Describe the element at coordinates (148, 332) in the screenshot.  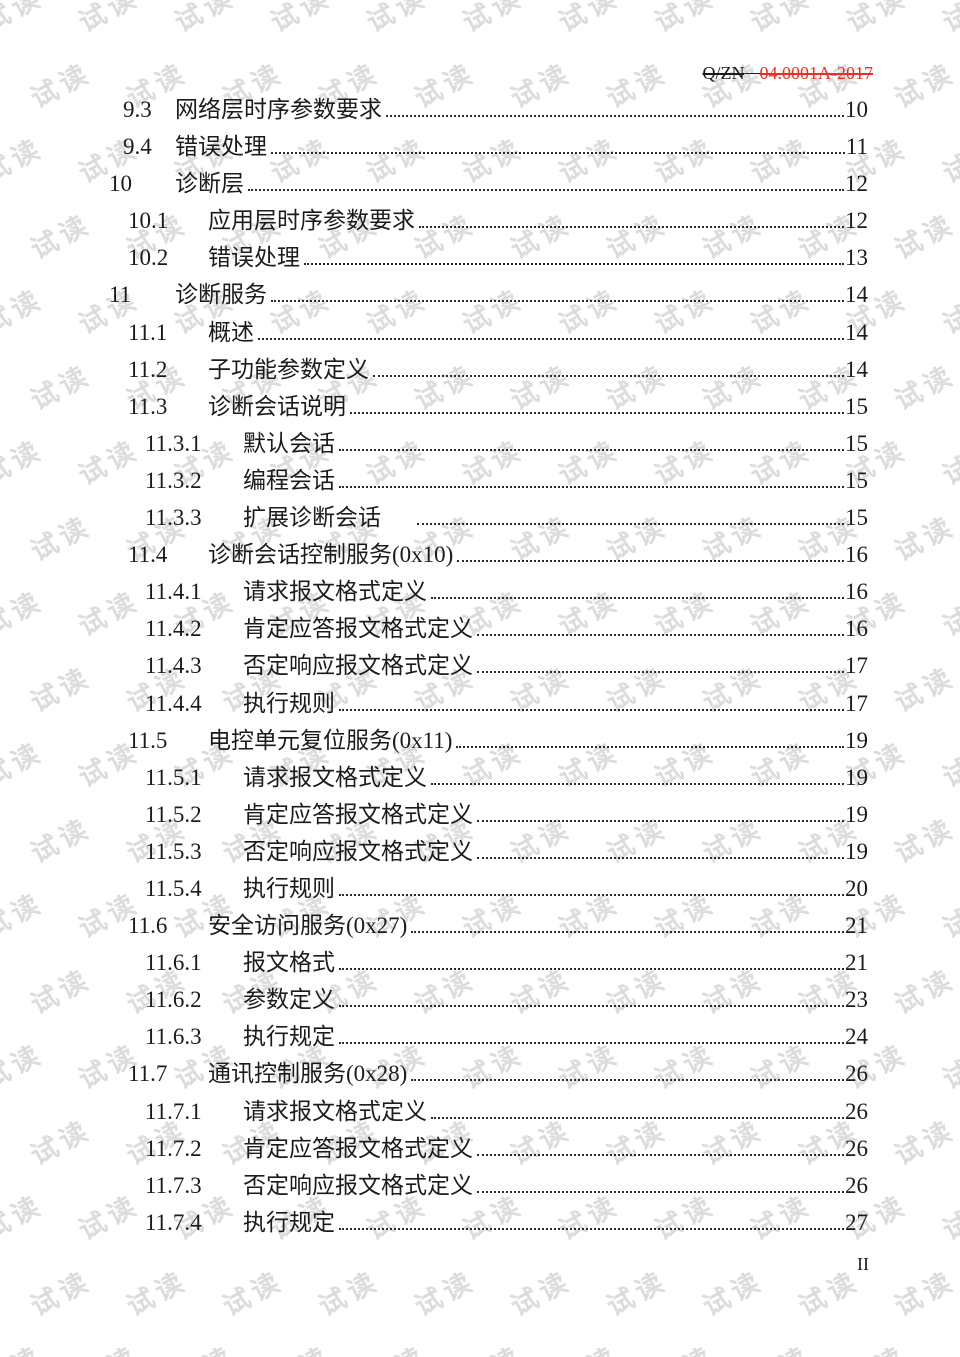
I see `toc-entry-number: 11.1` at that location.